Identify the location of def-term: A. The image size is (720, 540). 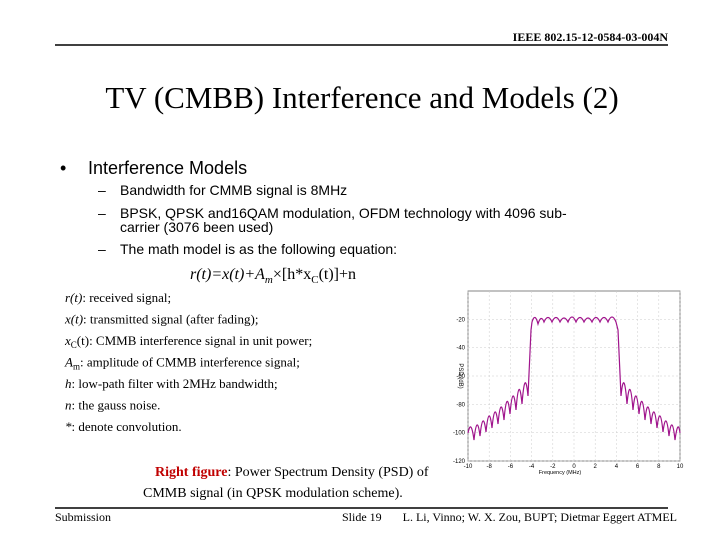
(68, 362).